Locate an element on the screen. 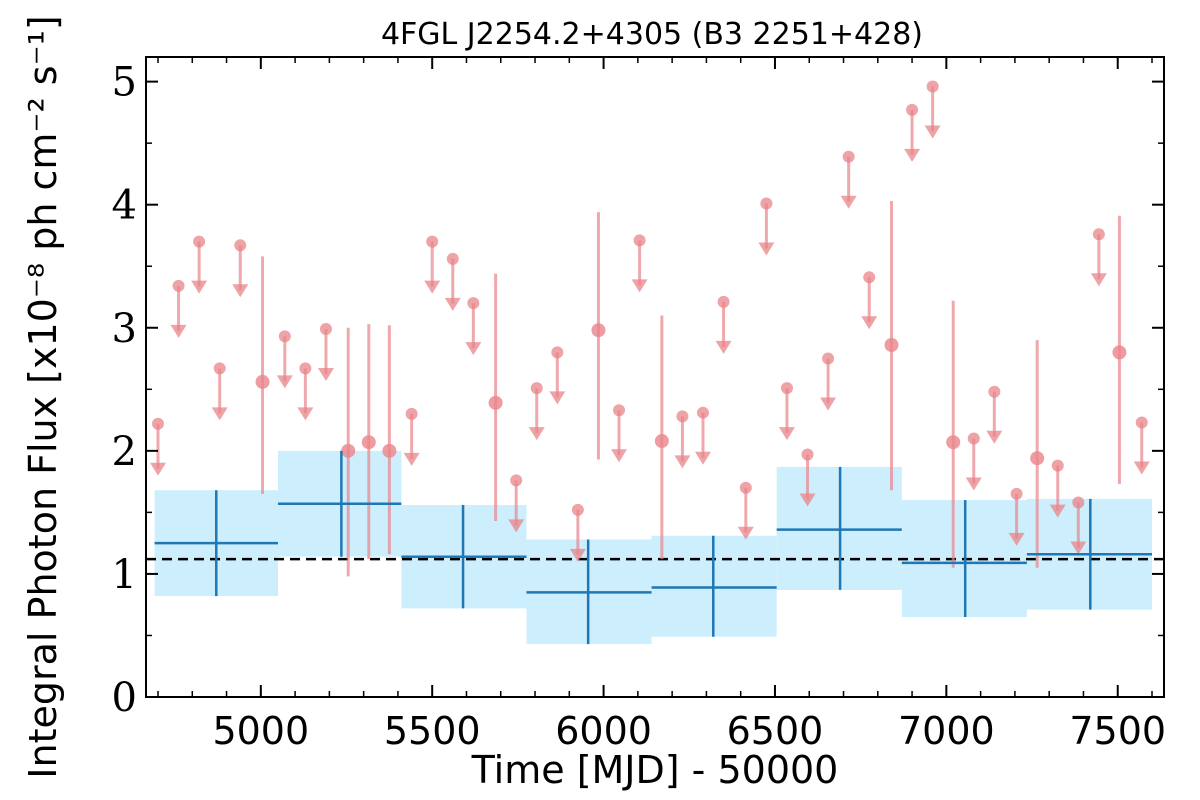  y-tick-label: 4 is located at coordinates (124, 206).